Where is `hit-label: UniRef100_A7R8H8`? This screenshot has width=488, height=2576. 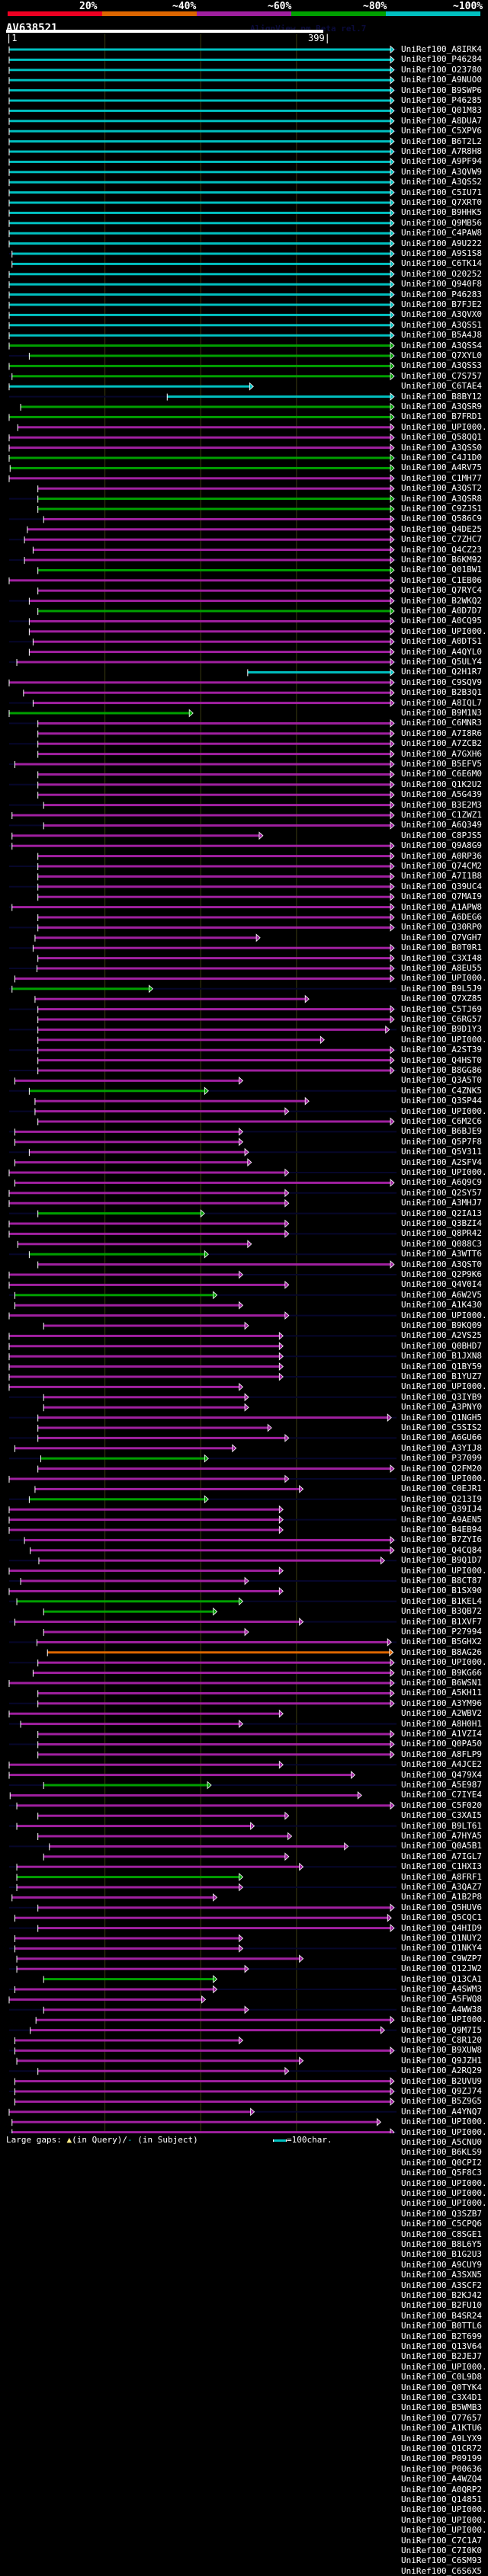 hit-label: UniRef100_A7R8H8 is located at coordinates (441, 151).